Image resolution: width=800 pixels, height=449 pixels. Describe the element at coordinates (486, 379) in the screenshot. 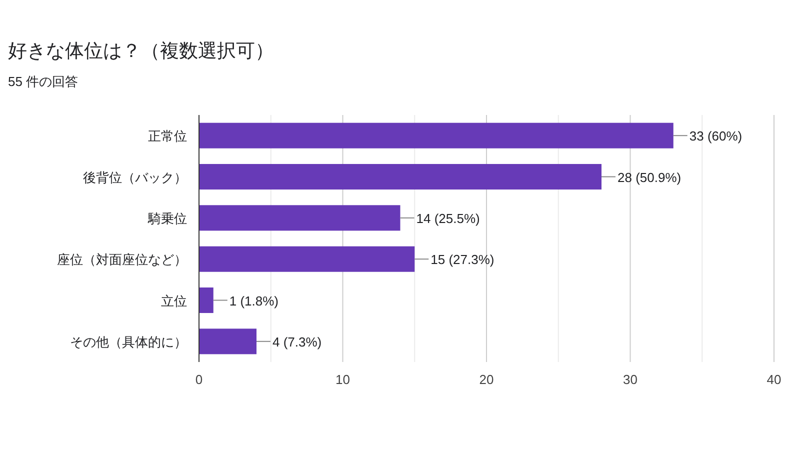

I see `x-tick-label: 20` at that location.